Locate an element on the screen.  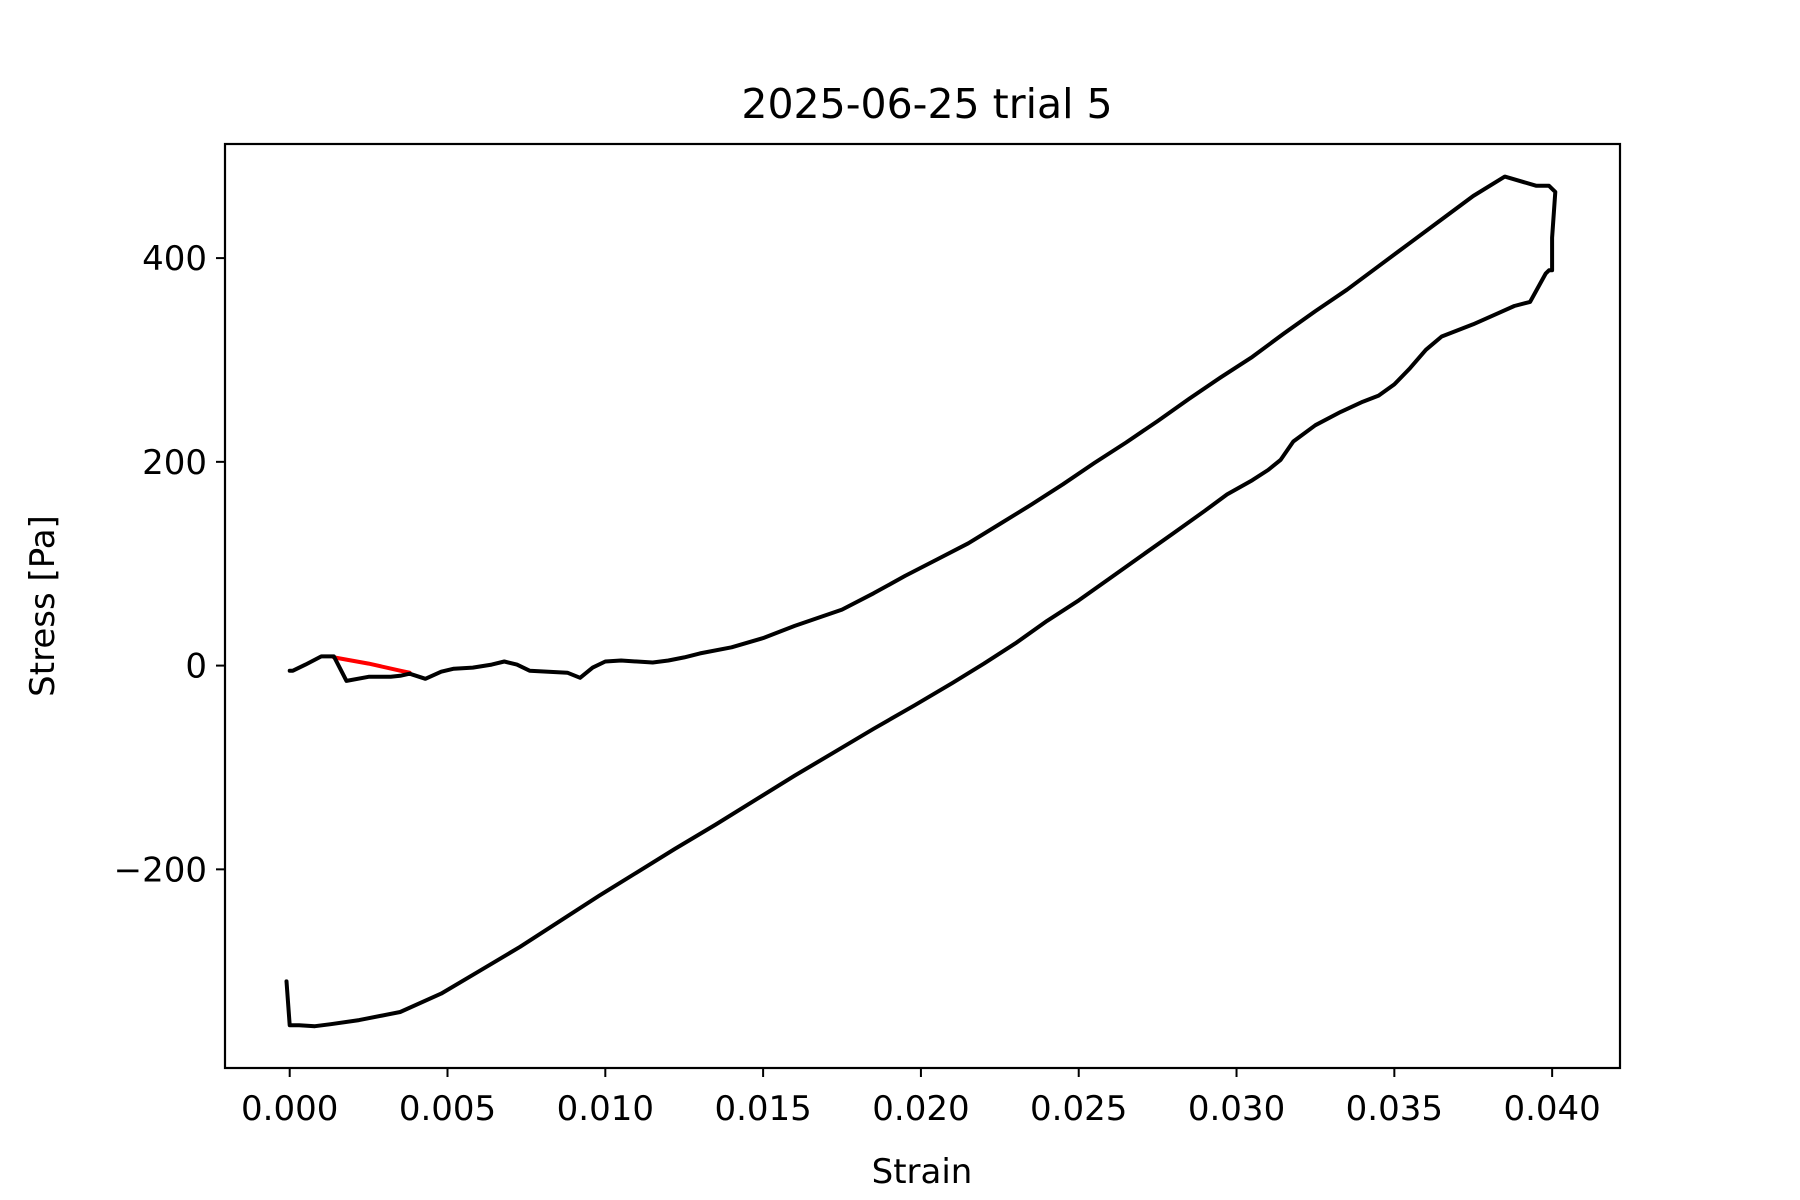
x-tick-label: 0.030 is located at coordinates (1236, 1109).